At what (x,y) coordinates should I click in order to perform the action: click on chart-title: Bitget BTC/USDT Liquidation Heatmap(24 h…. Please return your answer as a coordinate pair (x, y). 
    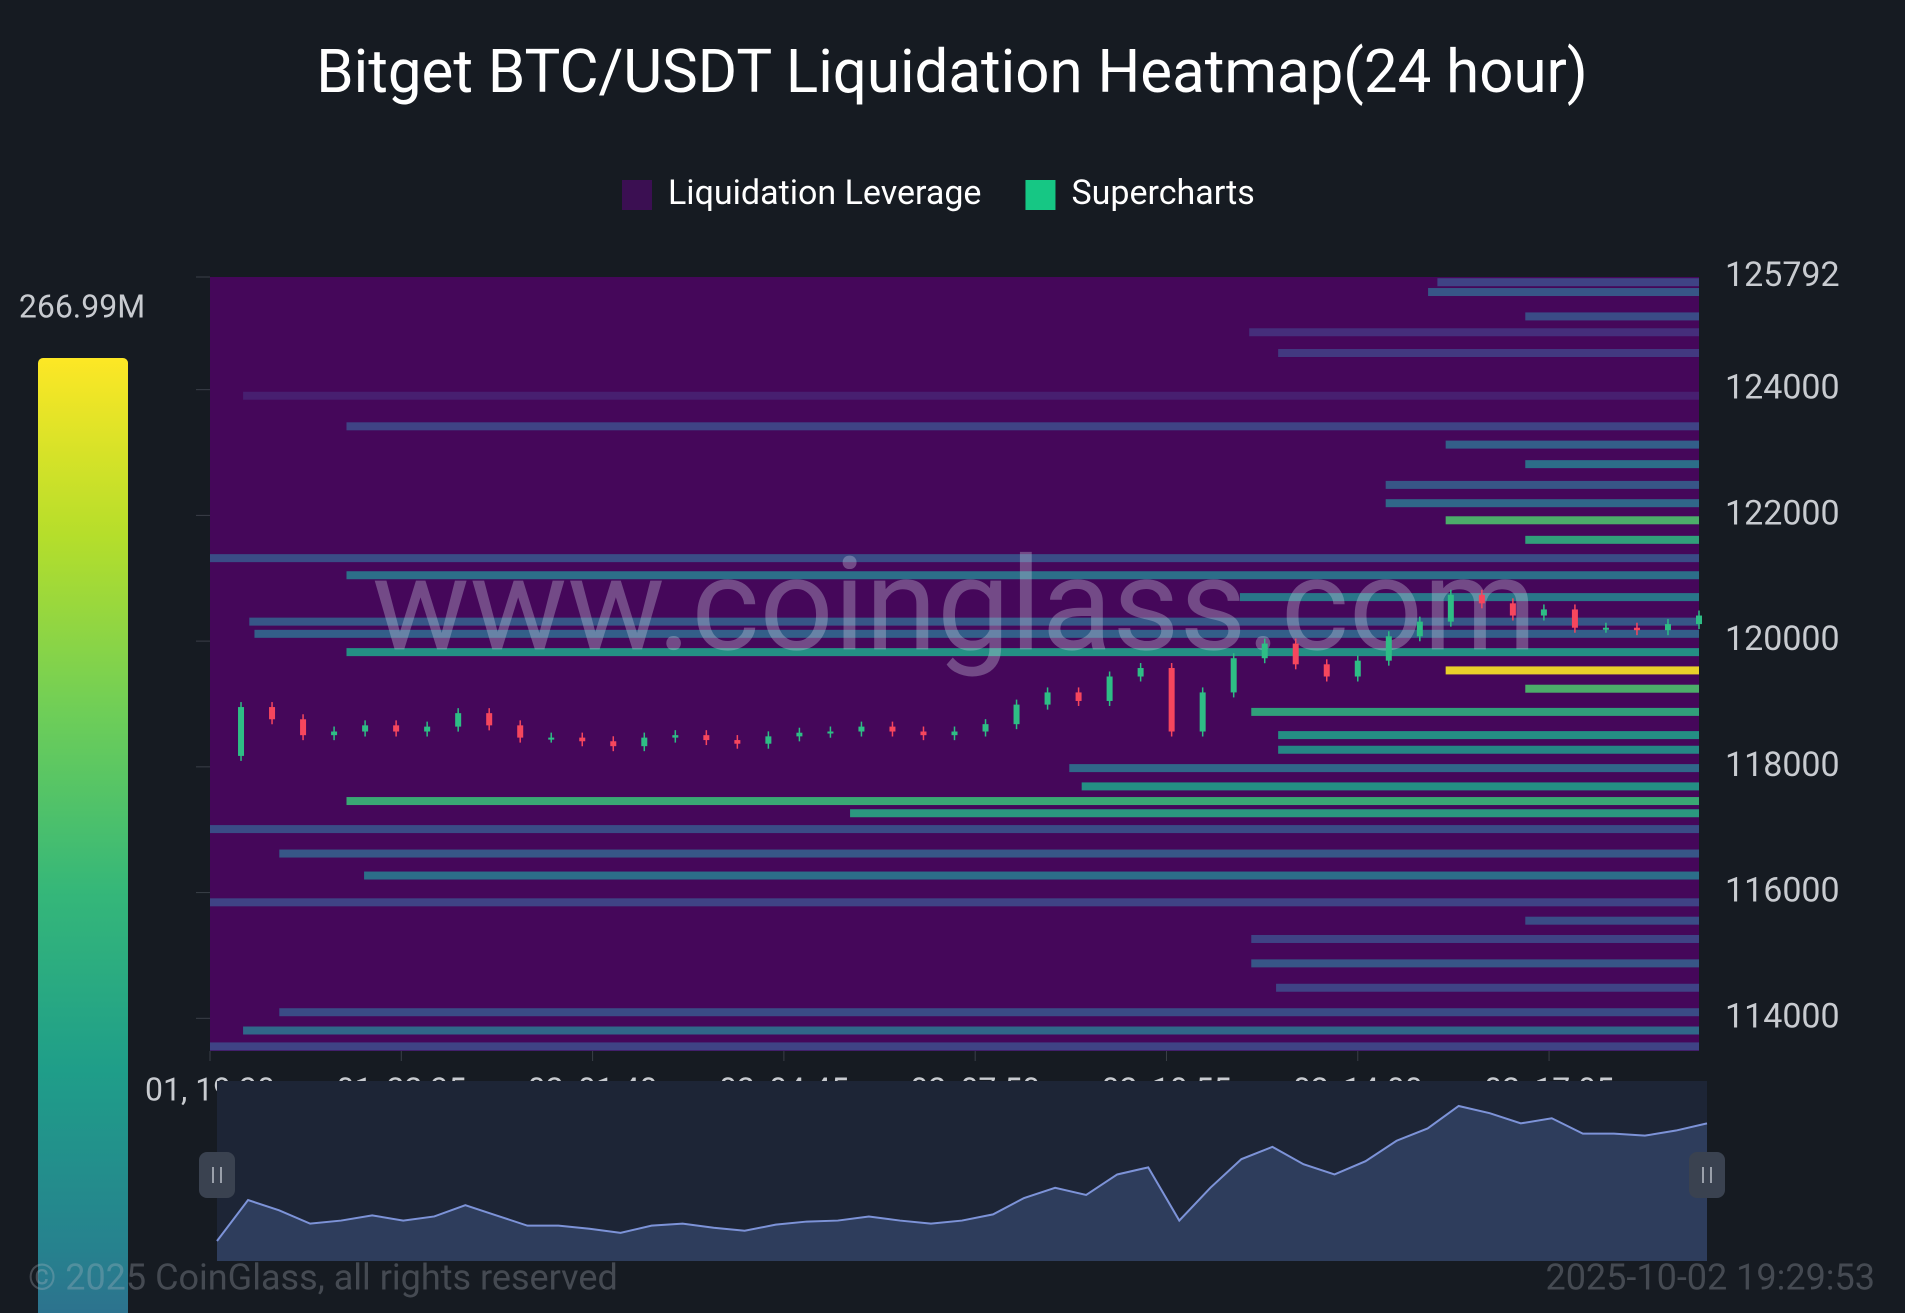
    Looking at the image, I should click on (951, 71).